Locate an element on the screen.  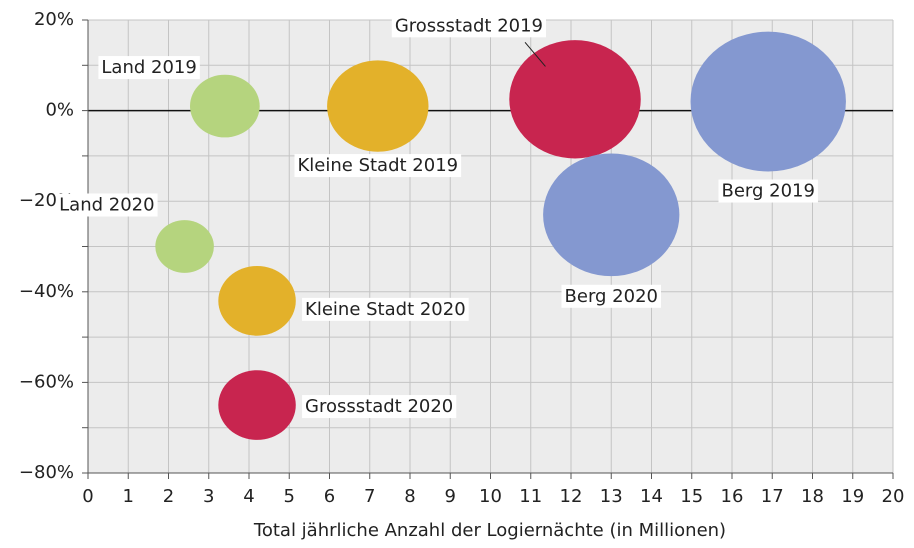
x-tick-label: 14 is located at coordinates (651, 496).